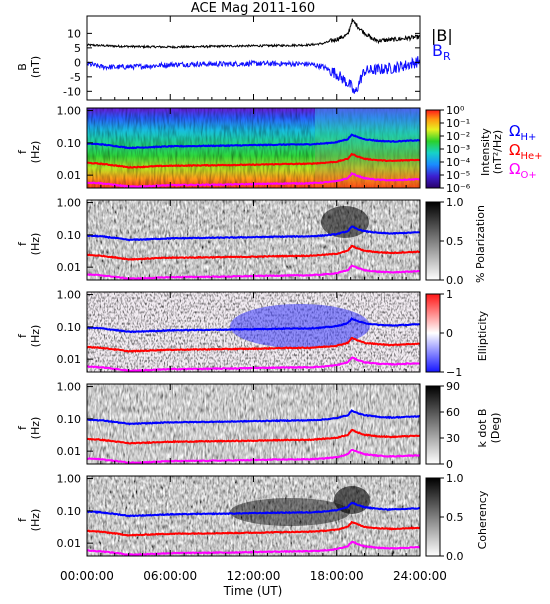  Describe the element at coordinates (75, 77) in the screenshot. I see `mag-ytick-label: -5` at that location.